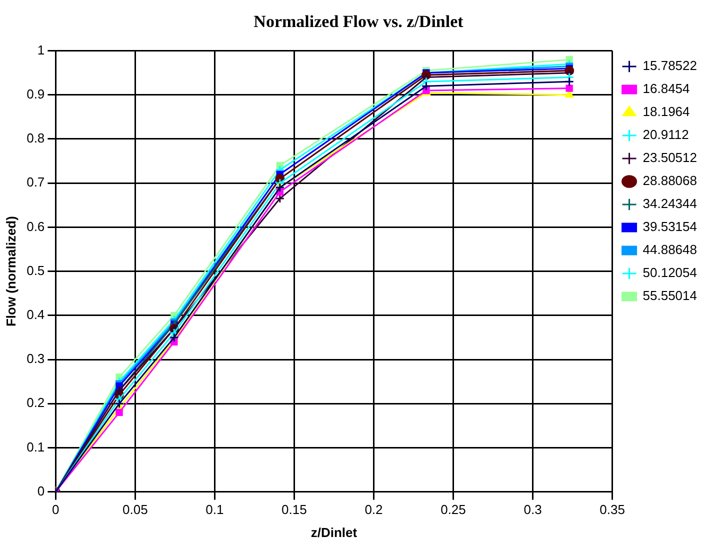  I want to click on y-tick-label: 0.5, so click(35, 270).